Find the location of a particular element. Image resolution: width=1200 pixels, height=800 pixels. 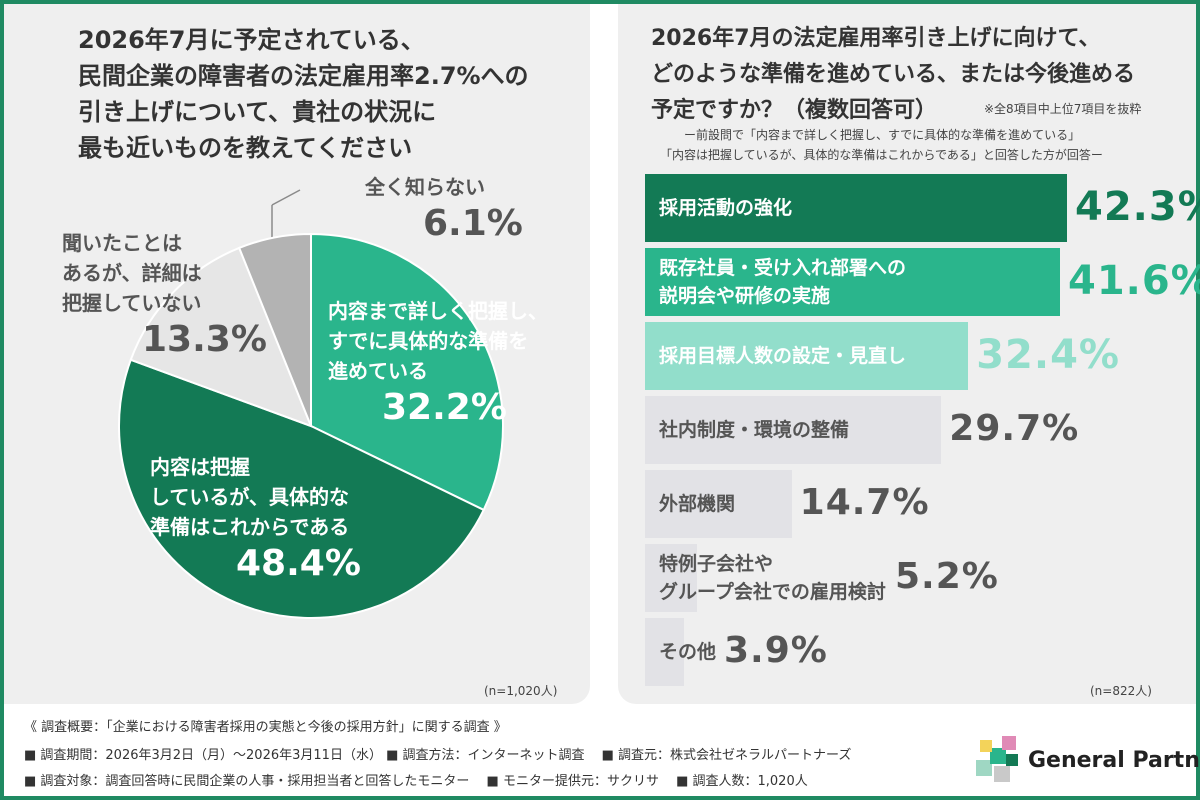

bar-label: 採用目標人数の設定・見直し is located at coordinates (782, 356).